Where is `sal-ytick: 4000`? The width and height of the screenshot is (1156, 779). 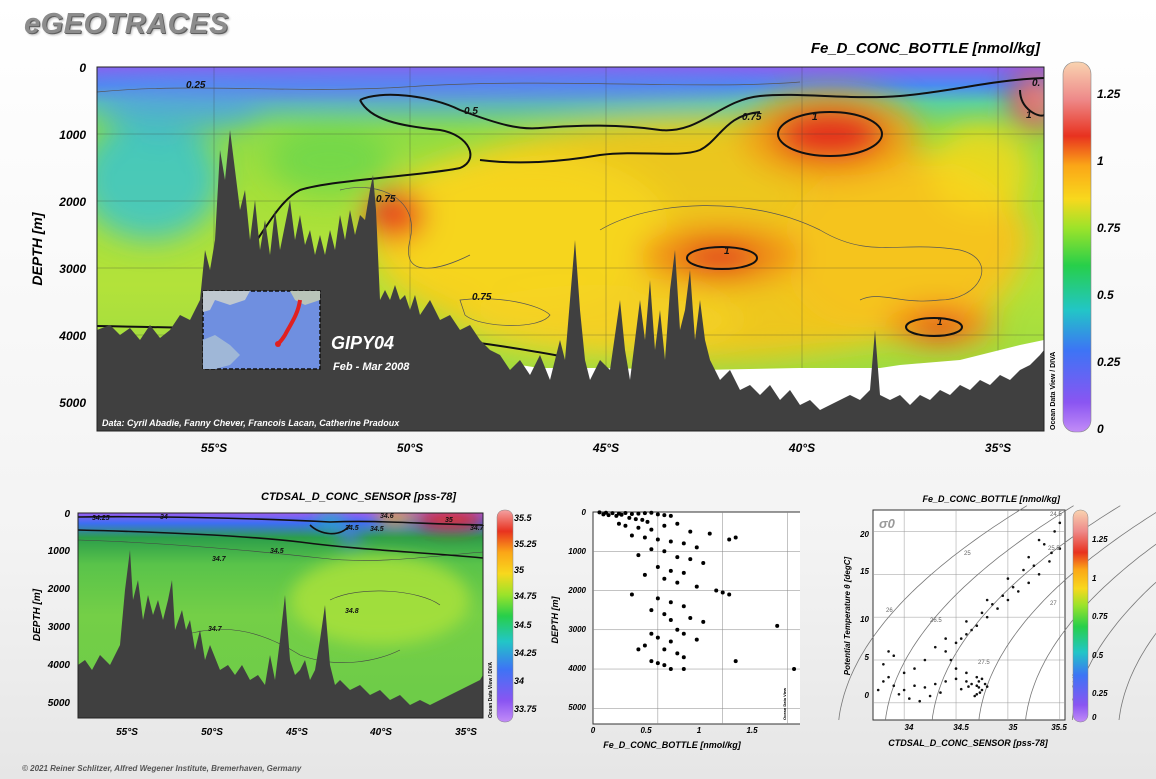 sal-ytick: 4000 is located at coordinates (59, 665).